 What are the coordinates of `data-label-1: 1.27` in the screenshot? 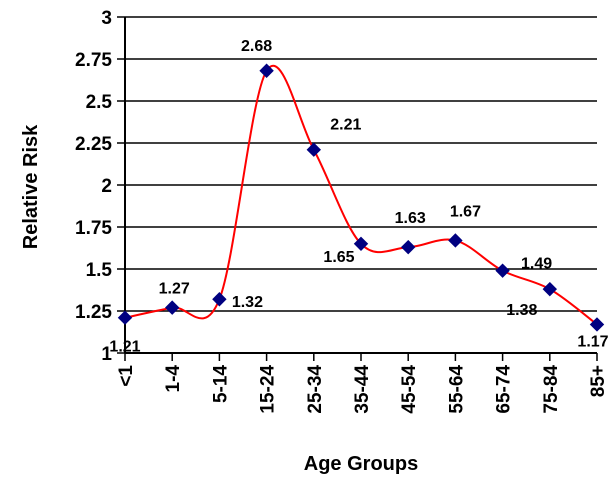 It's located at (174, 289).